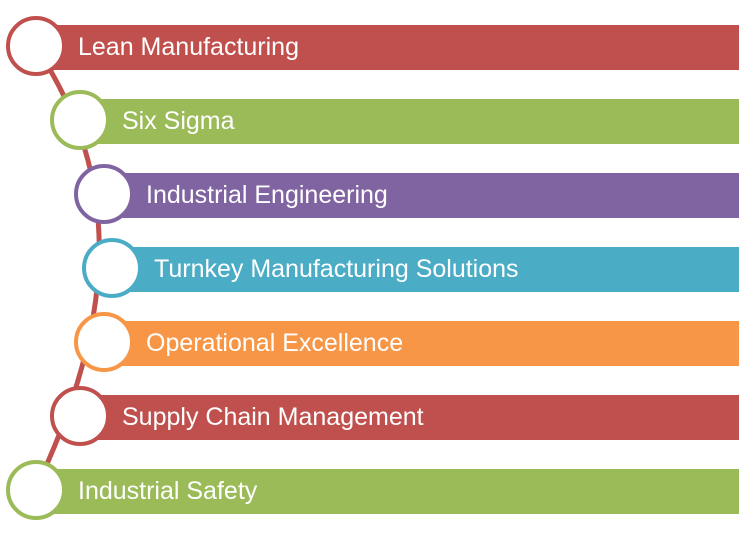  What do you see at coordinates (188, 47) in the screenshot?
I see `list-item-label-1: Lean Manufacturing` at bounding box center [188, 47].